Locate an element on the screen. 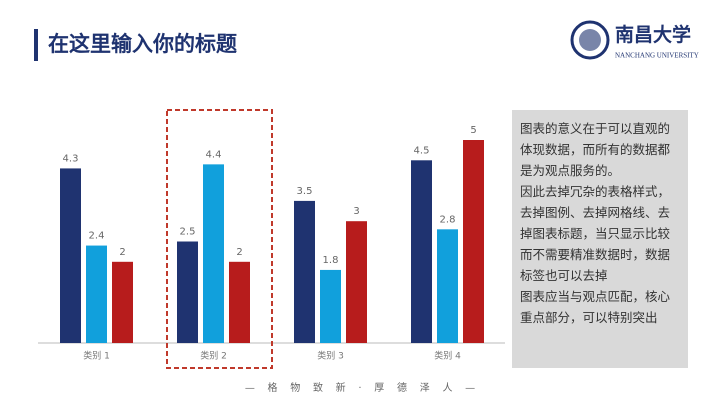 The height and width of the screenshot is (405, 720). data-label: 2.5 is located at coordinates (188, 232).